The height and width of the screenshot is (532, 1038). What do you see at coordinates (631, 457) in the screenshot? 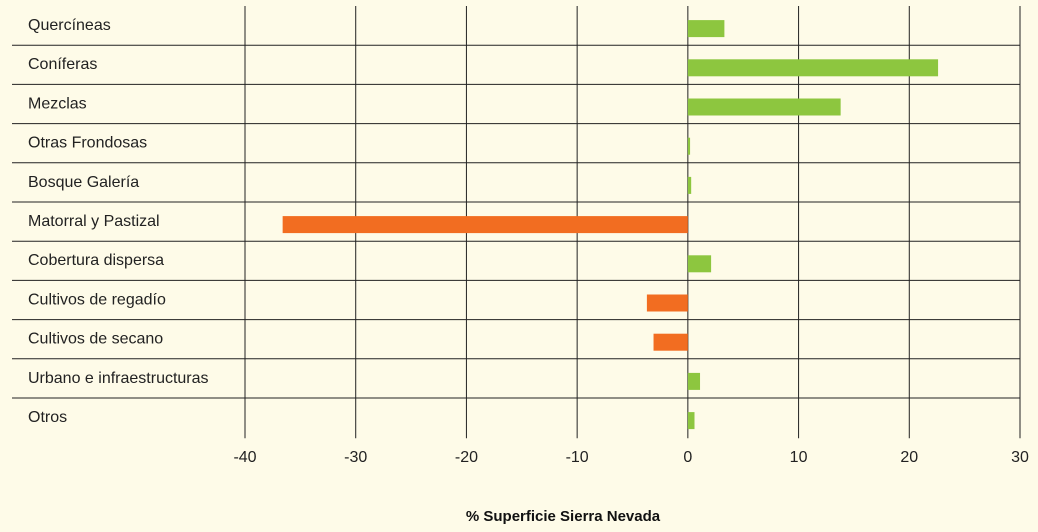
I see `x-tick-labels: -40 -30 -20 -10 0 10 20 30` at bounding box center [631, 457].